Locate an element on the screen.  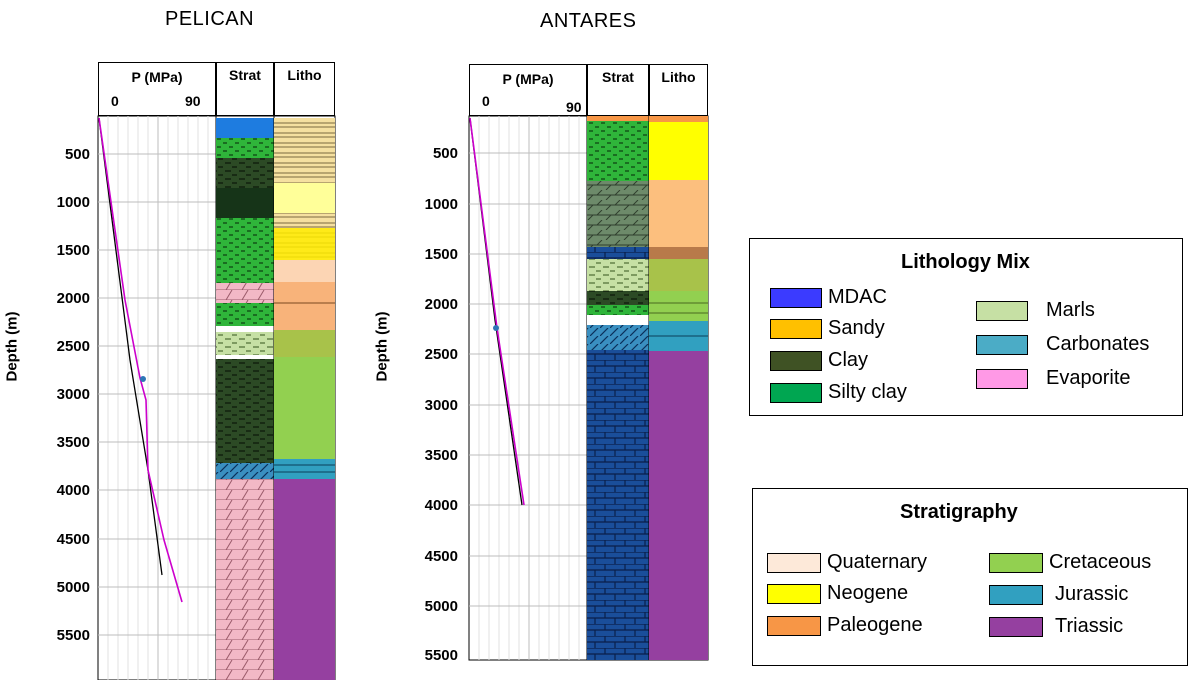
stratigraphy-legend-title: Stratigraphy is located at coordinates (959, 512).